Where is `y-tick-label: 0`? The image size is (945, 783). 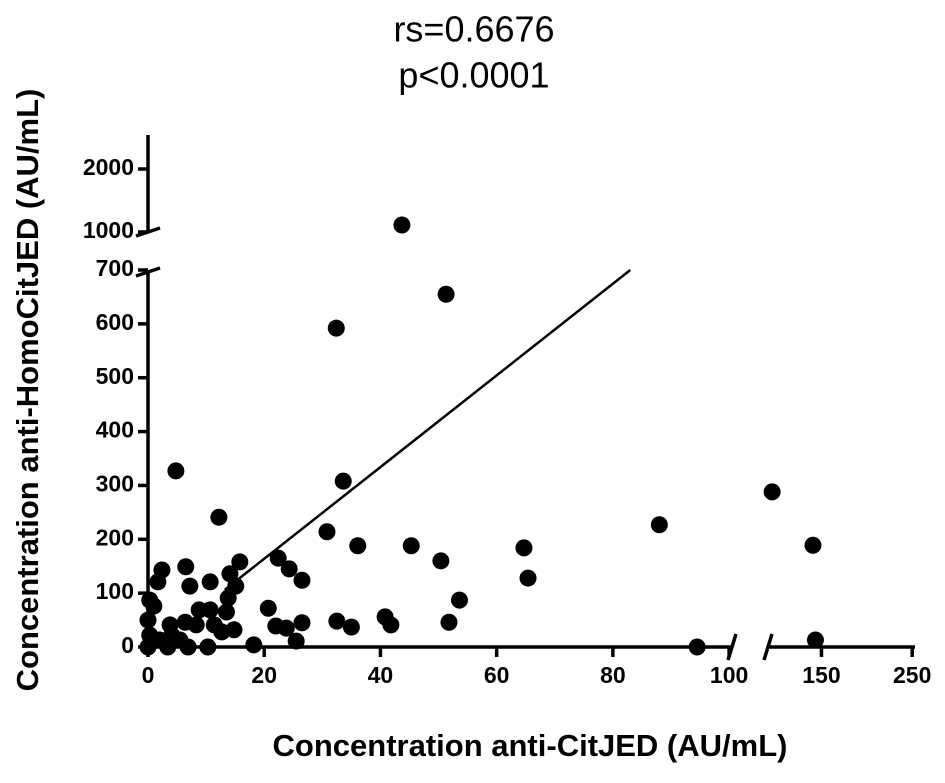 y-tick-label: 0 is located at coordinates (127, 645).